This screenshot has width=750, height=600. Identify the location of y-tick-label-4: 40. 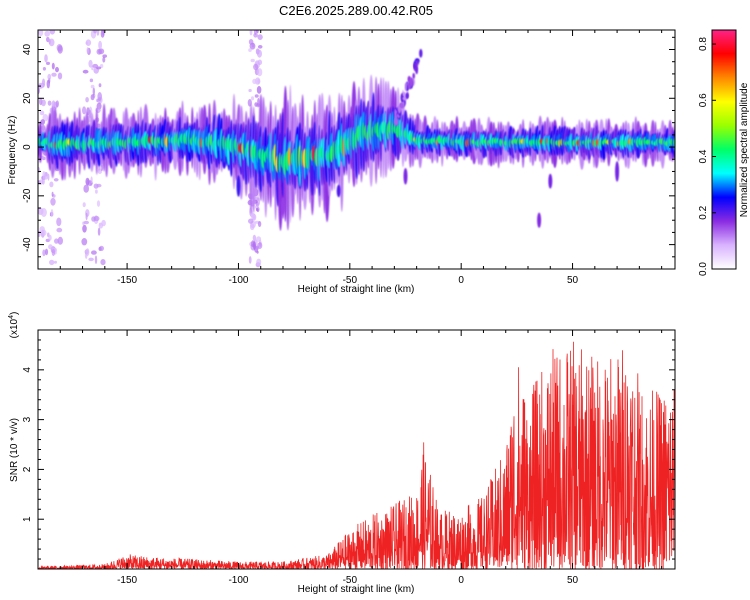
(27, 50).